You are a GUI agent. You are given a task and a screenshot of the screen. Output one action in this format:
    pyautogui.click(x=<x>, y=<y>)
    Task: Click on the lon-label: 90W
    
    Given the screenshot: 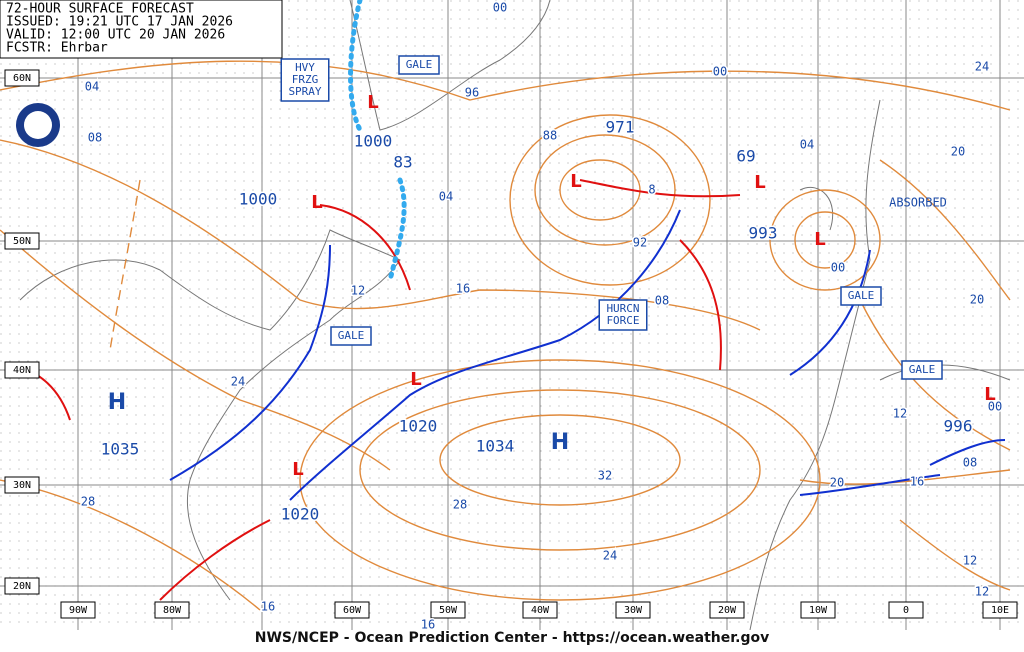 What is the action you would take?
    pyautogui.click(x=78, y=610)
    